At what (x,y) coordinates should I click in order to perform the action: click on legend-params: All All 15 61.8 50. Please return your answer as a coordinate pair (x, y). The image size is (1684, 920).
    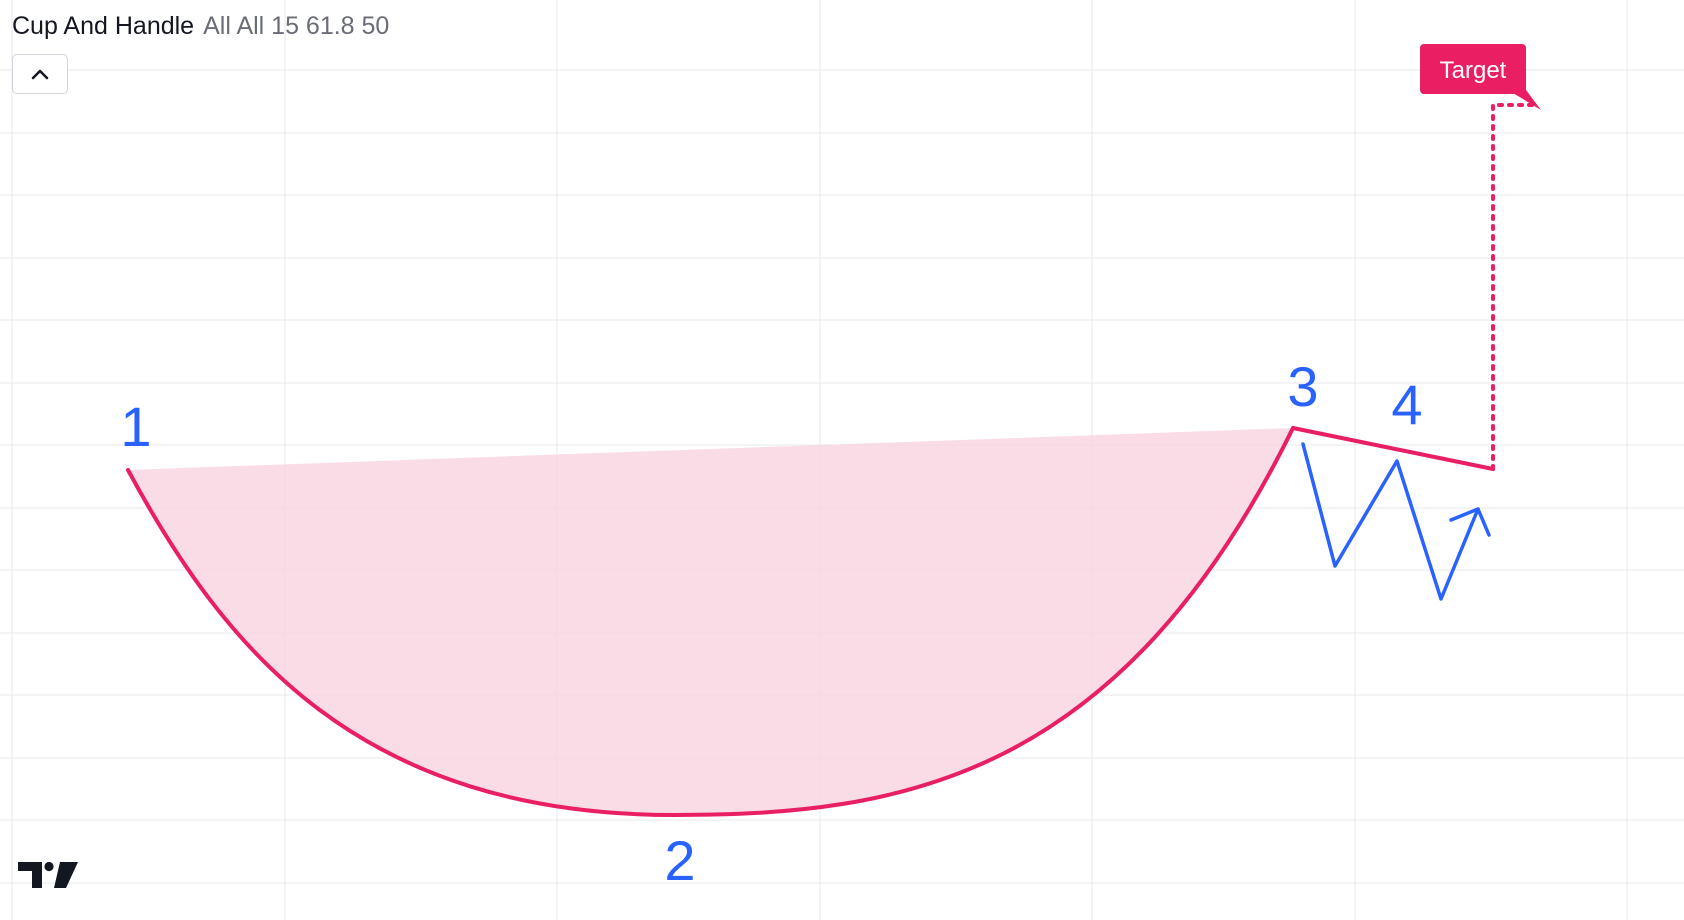
    Looking at the image, I should click on (296, 25).